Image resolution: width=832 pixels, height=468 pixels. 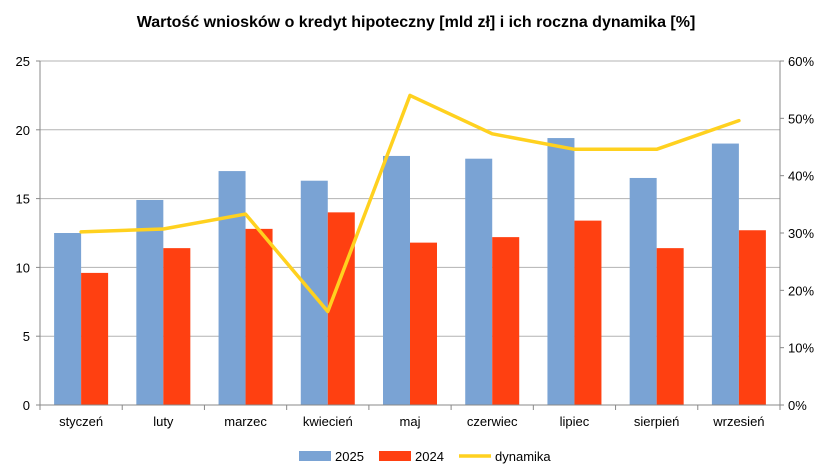 I want to click on y-left-tick-label: 25, so click(x=23, y=61).